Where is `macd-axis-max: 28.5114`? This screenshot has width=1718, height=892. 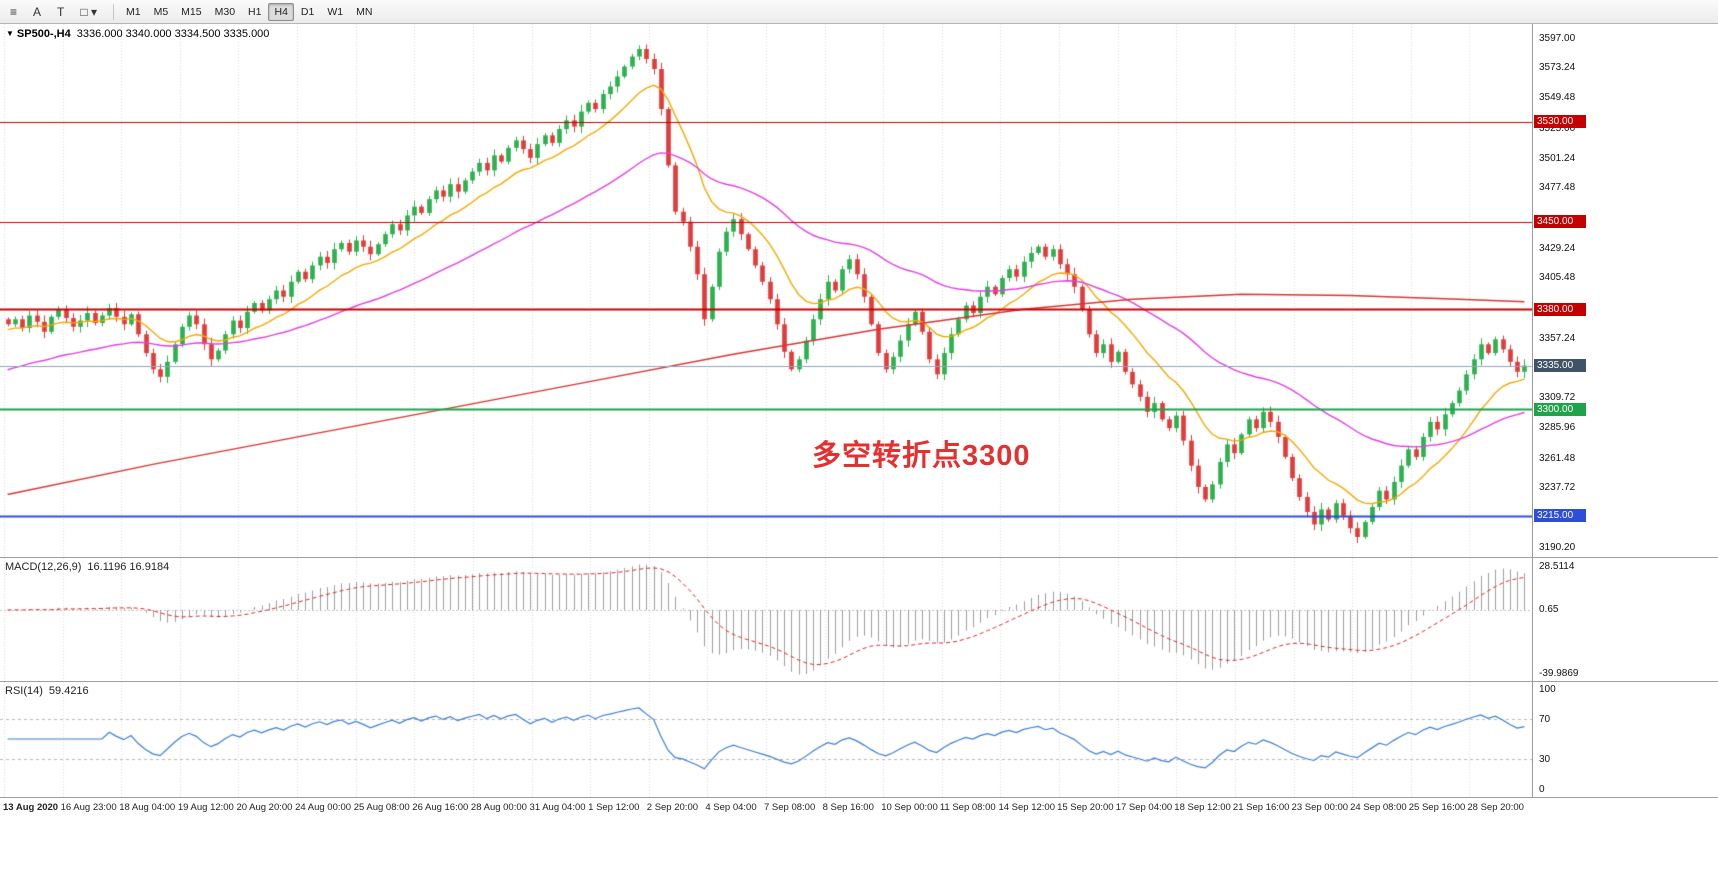 macd-axis-max: 28.5114 is located at coordinates (1557, 566).